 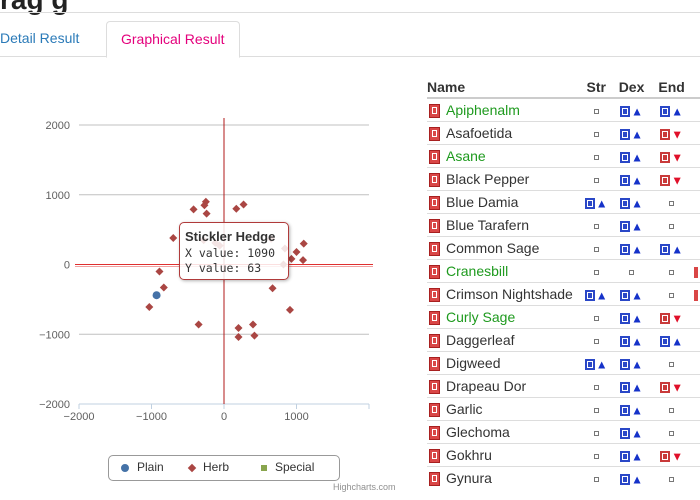 What do you see at coordinates (479, 132) in the screenshot?
I see `herb-name: Asafoetida` at bounding box center [479, 132].